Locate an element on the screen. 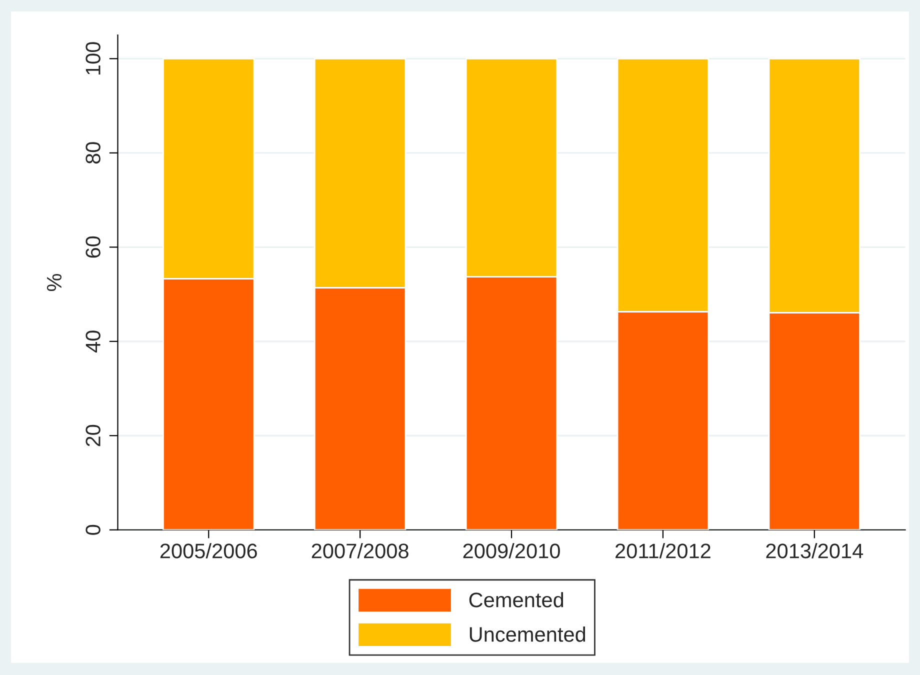 The image size is (920, 675). y-tick-label: 100 is located at coordinates (93, 58).